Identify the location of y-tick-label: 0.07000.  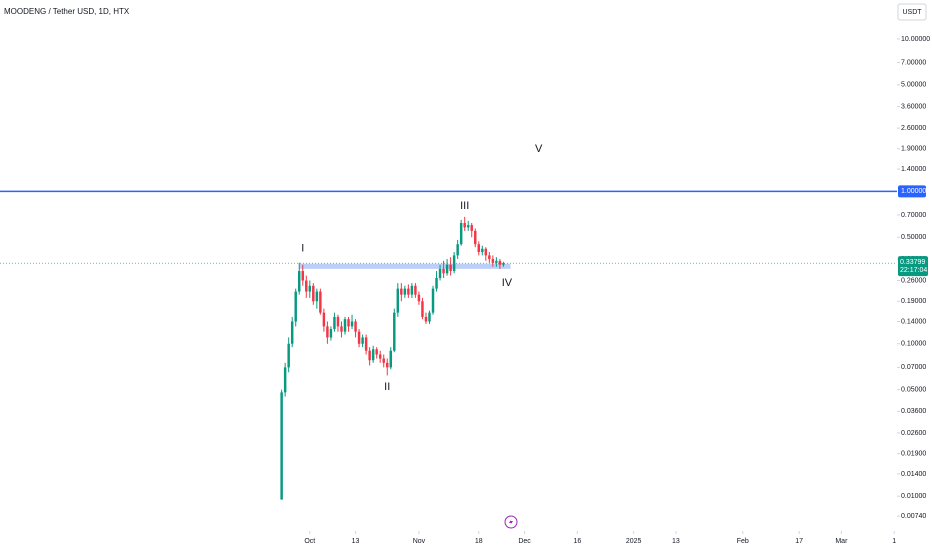
(913, 367).